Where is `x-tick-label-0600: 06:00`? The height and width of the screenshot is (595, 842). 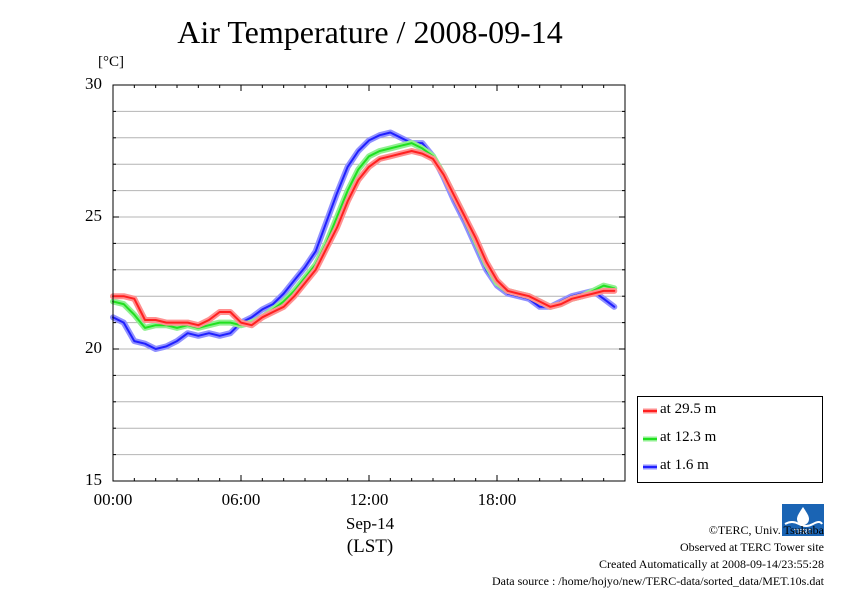
x-tick-label-0600: 06:00 is located at coordinates (241, 499).